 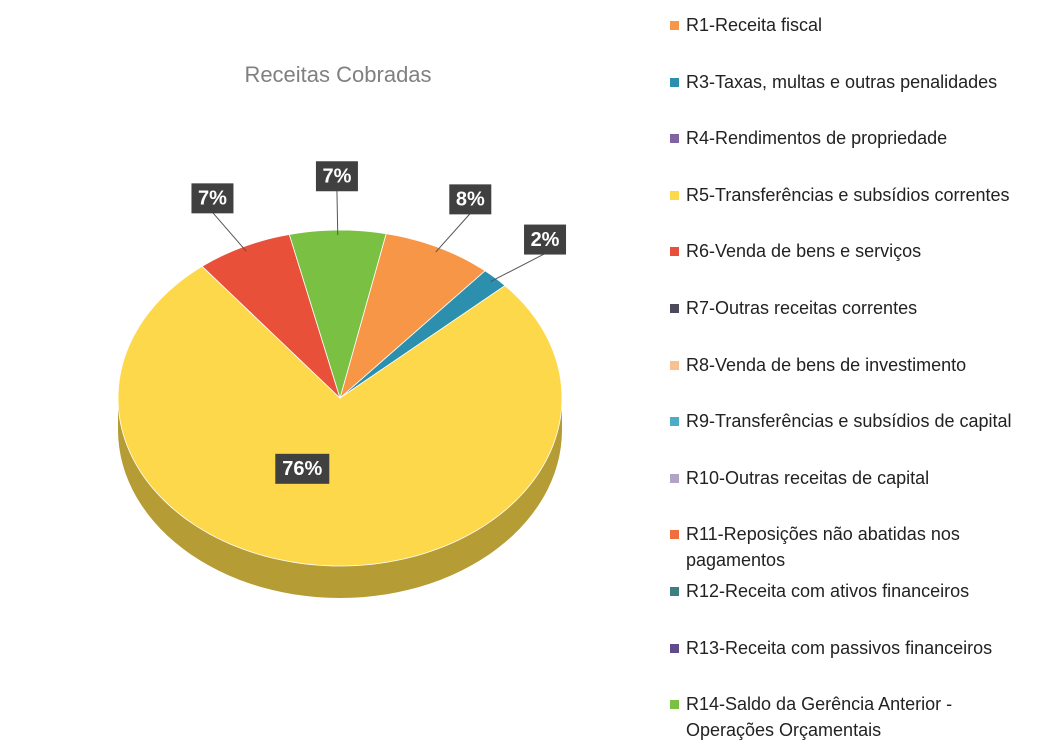 What do you see at coordinates (804, 251) in the screenshot?
I see `legend-label: R6-Venda de bens e serviços` at bounding box center [804, 251].